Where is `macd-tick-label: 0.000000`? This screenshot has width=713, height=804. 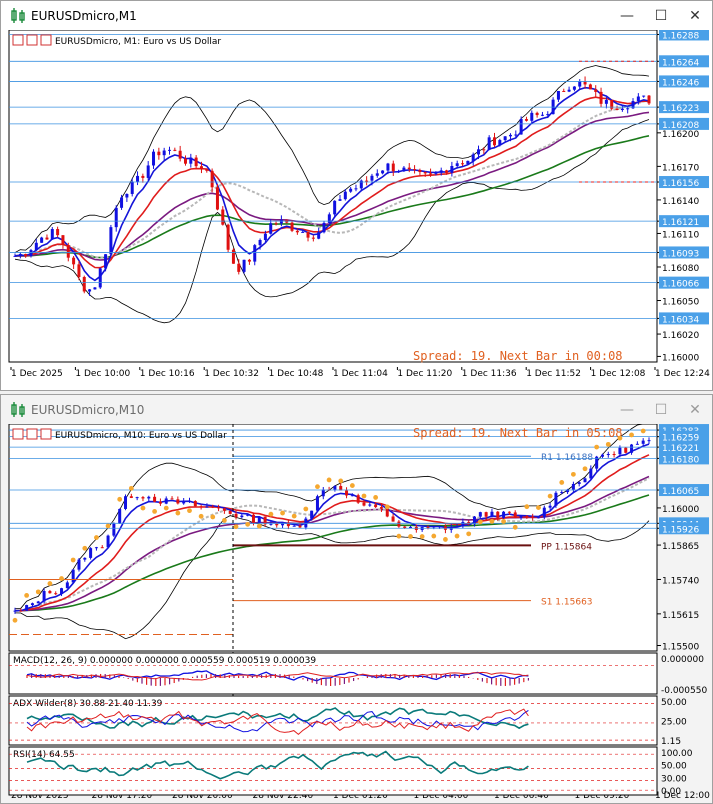
macd-tick-label: 0.000000 is located at coordinates (682, 660).